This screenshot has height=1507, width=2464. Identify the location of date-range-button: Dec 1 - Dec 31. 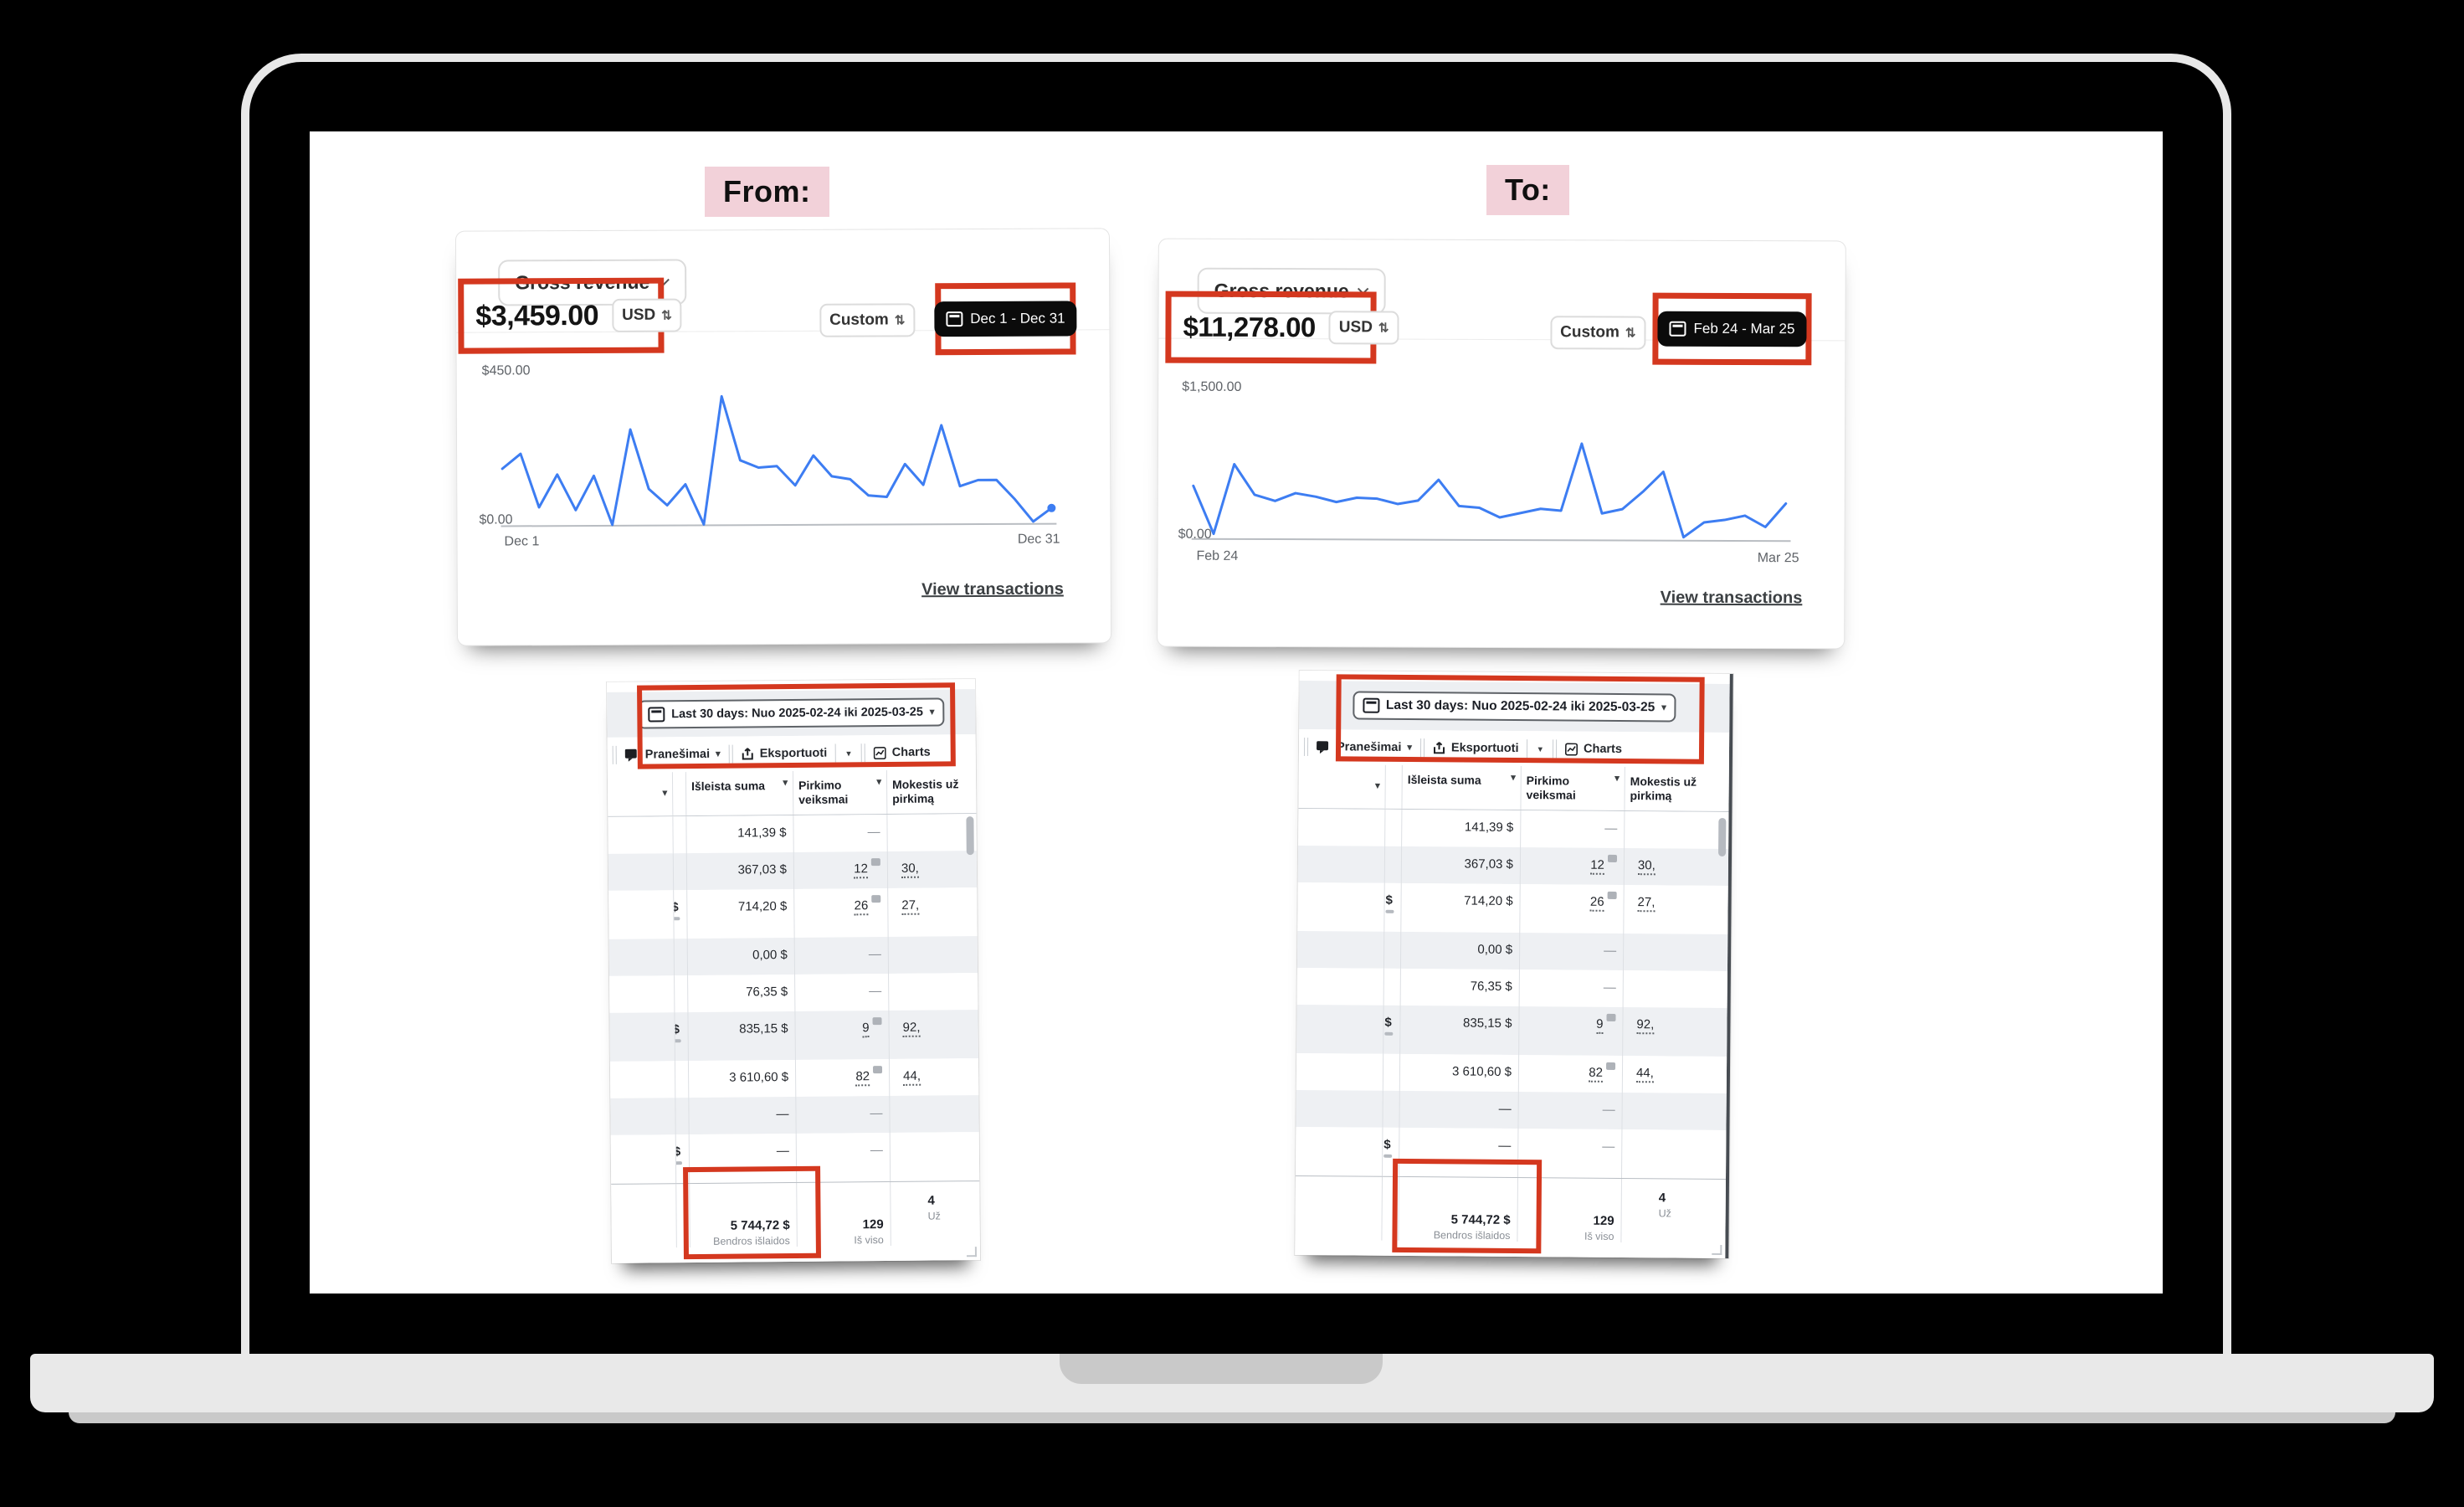
(1005, 319).